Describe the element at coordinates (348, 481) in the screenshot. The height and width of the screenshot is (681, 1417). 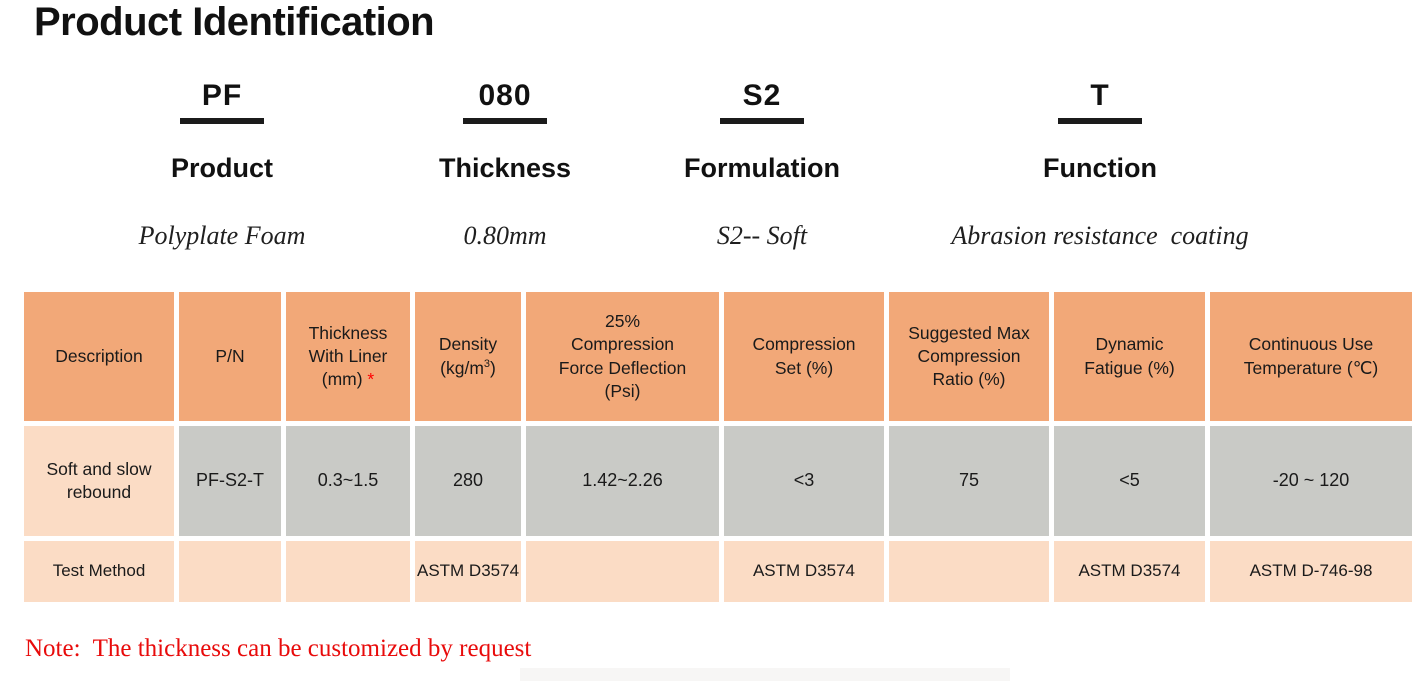
I see `cell-product-thickness: 0.3~1.5` at that location.